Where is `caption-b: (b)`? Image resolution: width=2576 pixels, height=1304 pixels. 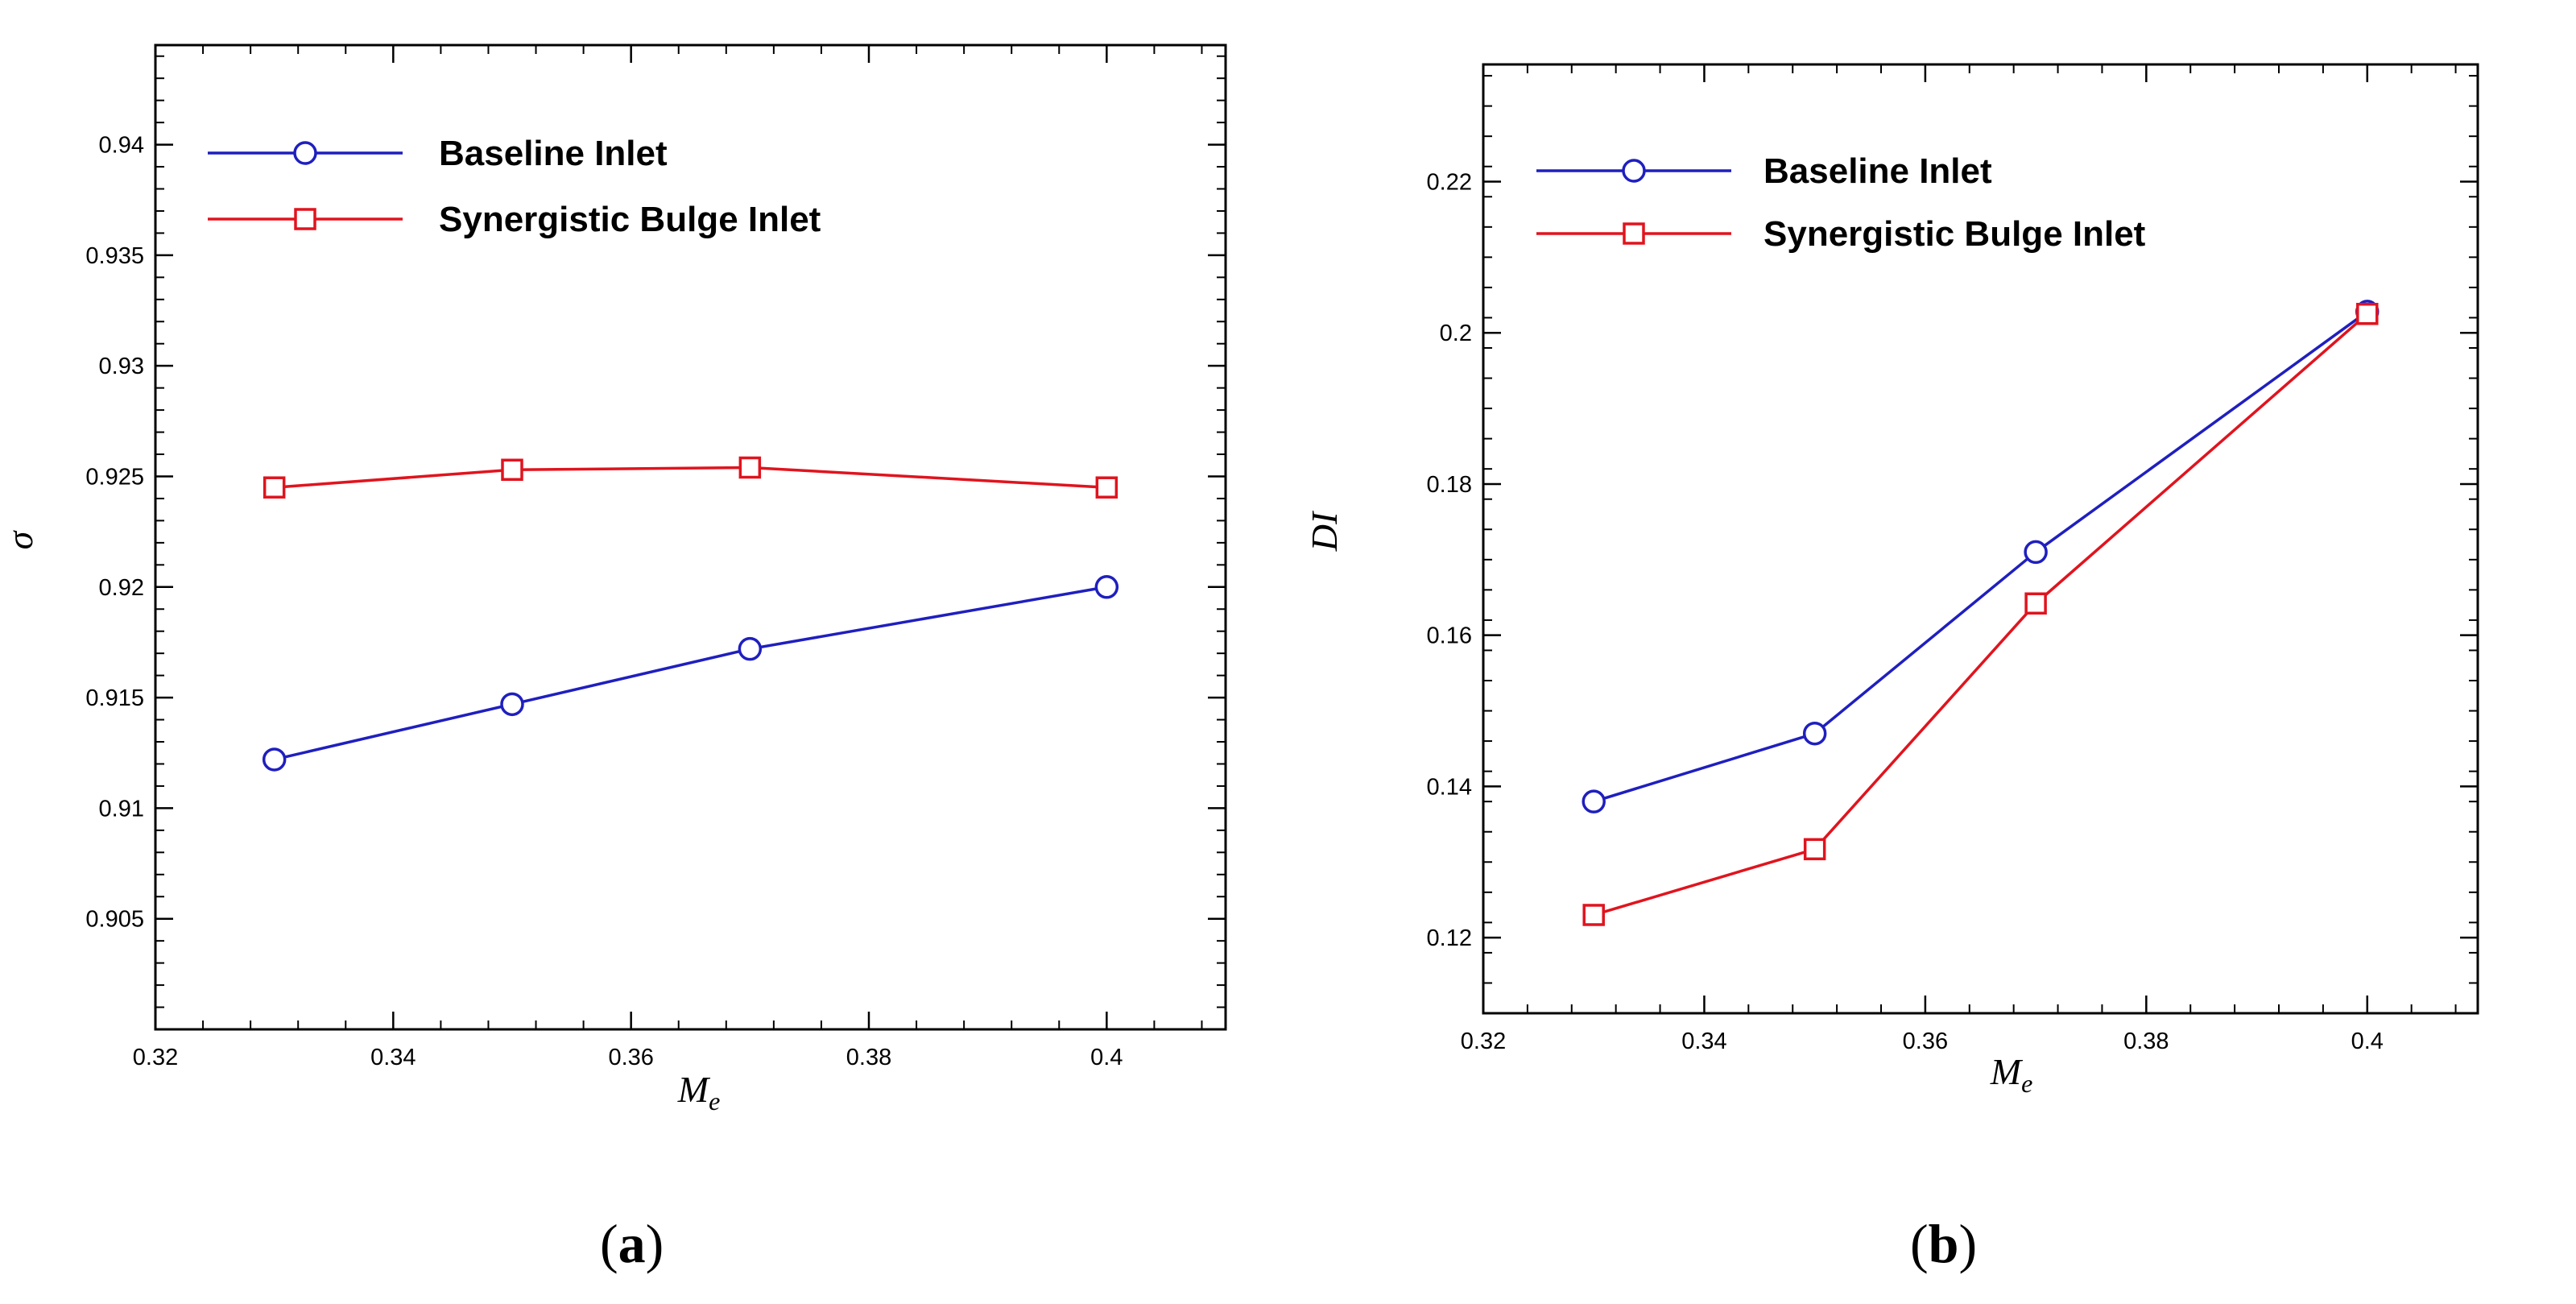 caption-b: (b) is located at coordinates (1944, 1243).